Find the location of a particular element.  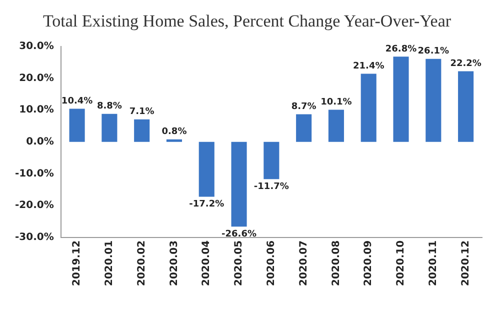

x-tick-label: 2020.09 is located at coordinates (368, 263).